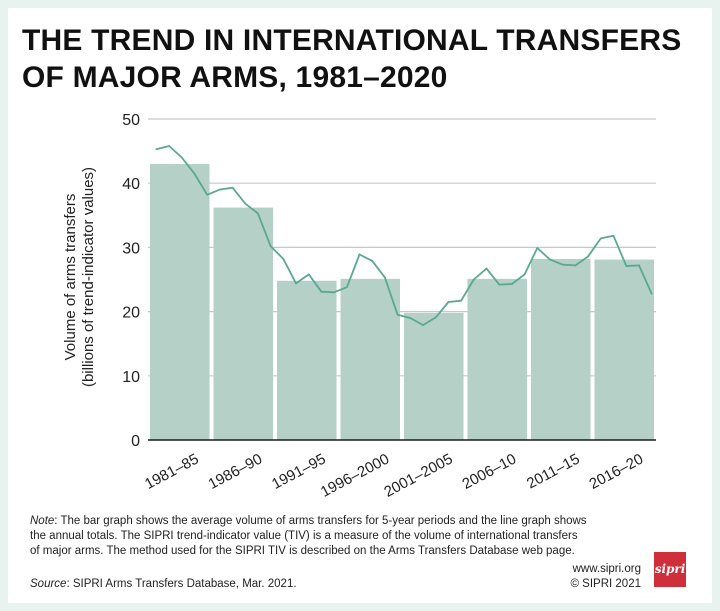  What do you see at coordinates (48, 584) in the screenshot?
I see `source-label: Source` at bounding box center [48, 584].